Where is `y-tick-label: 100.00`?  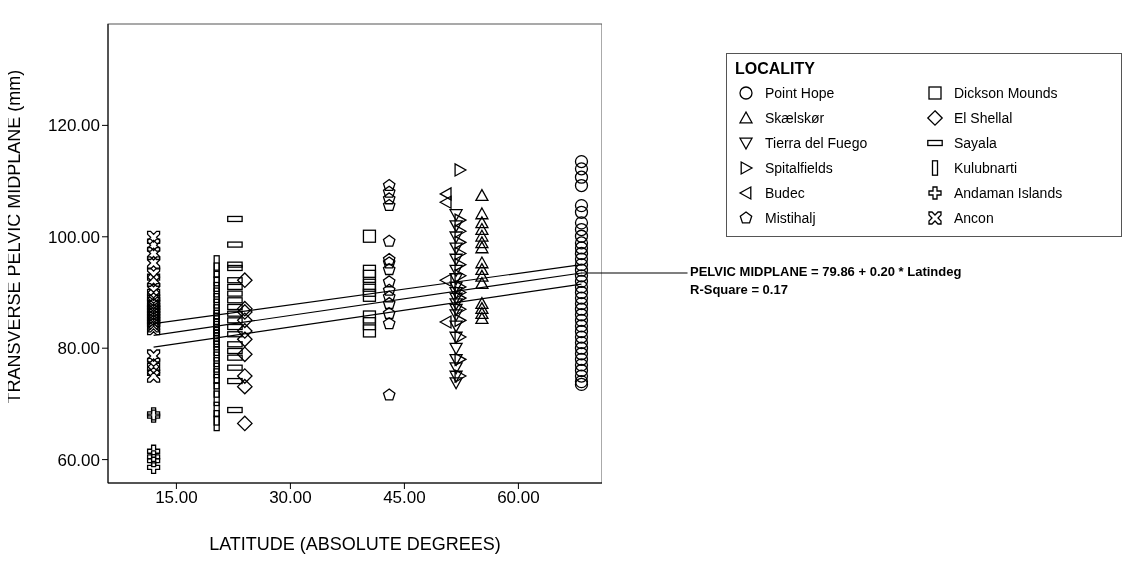 y-tick-label: 100.00 is located at coordinates (74, 237).